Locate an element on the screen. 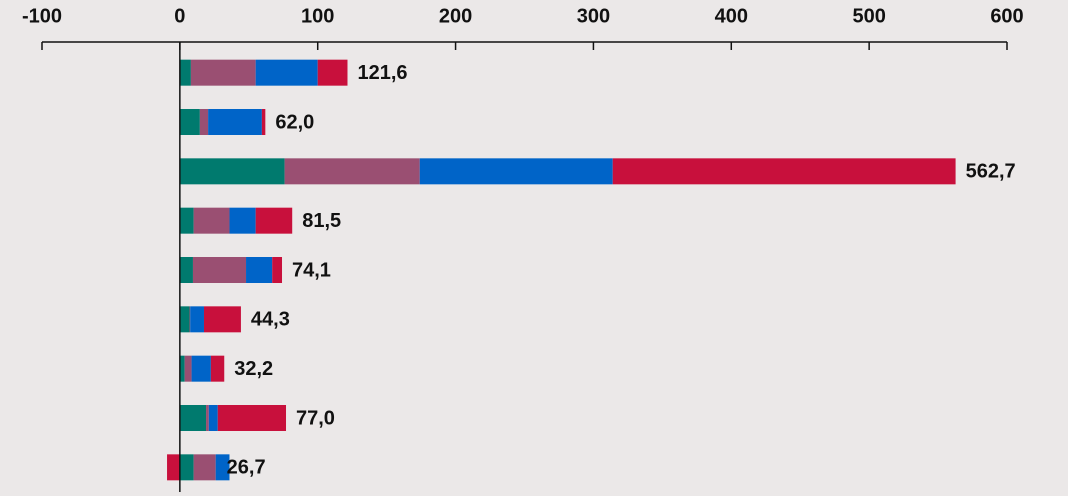 The image size is (1068, 496). total-label: 121,6 is located at coordinates (382, 73).